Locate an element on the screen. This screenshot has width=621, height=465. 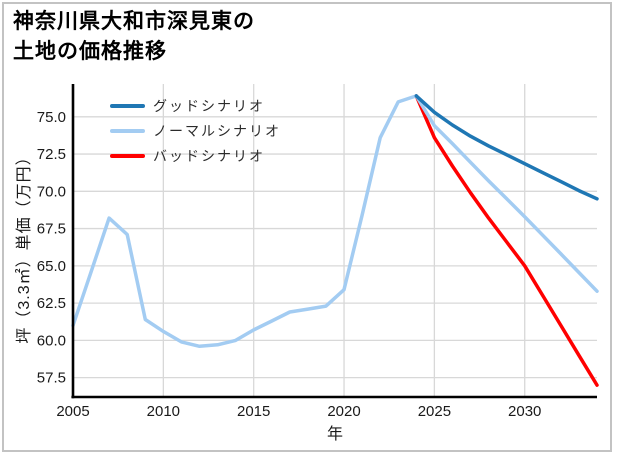
series-line-good is located at coordinates (506, 147).